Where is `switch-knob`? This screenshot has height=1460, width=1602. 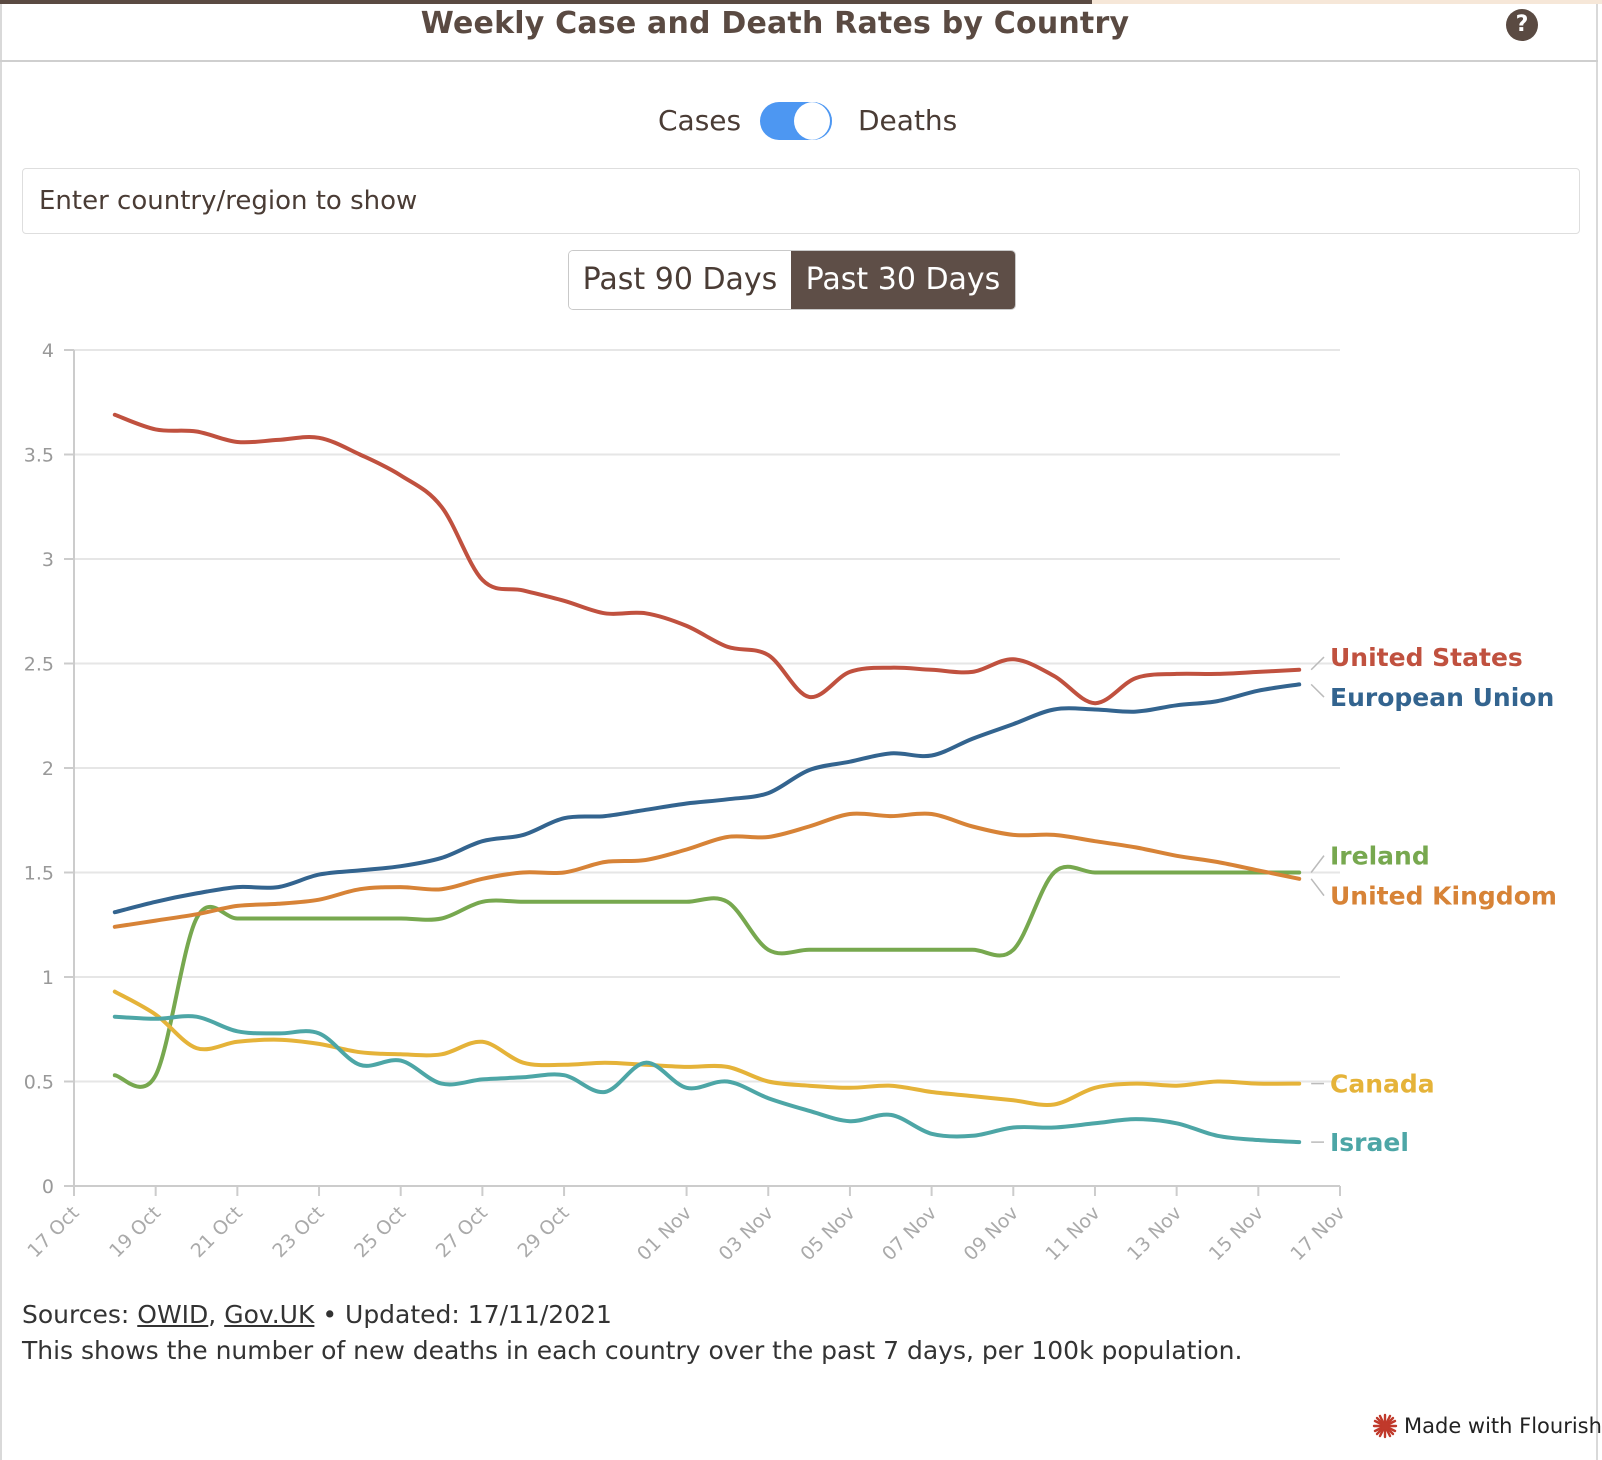 switch-knob is located at coordinates (813, 121).